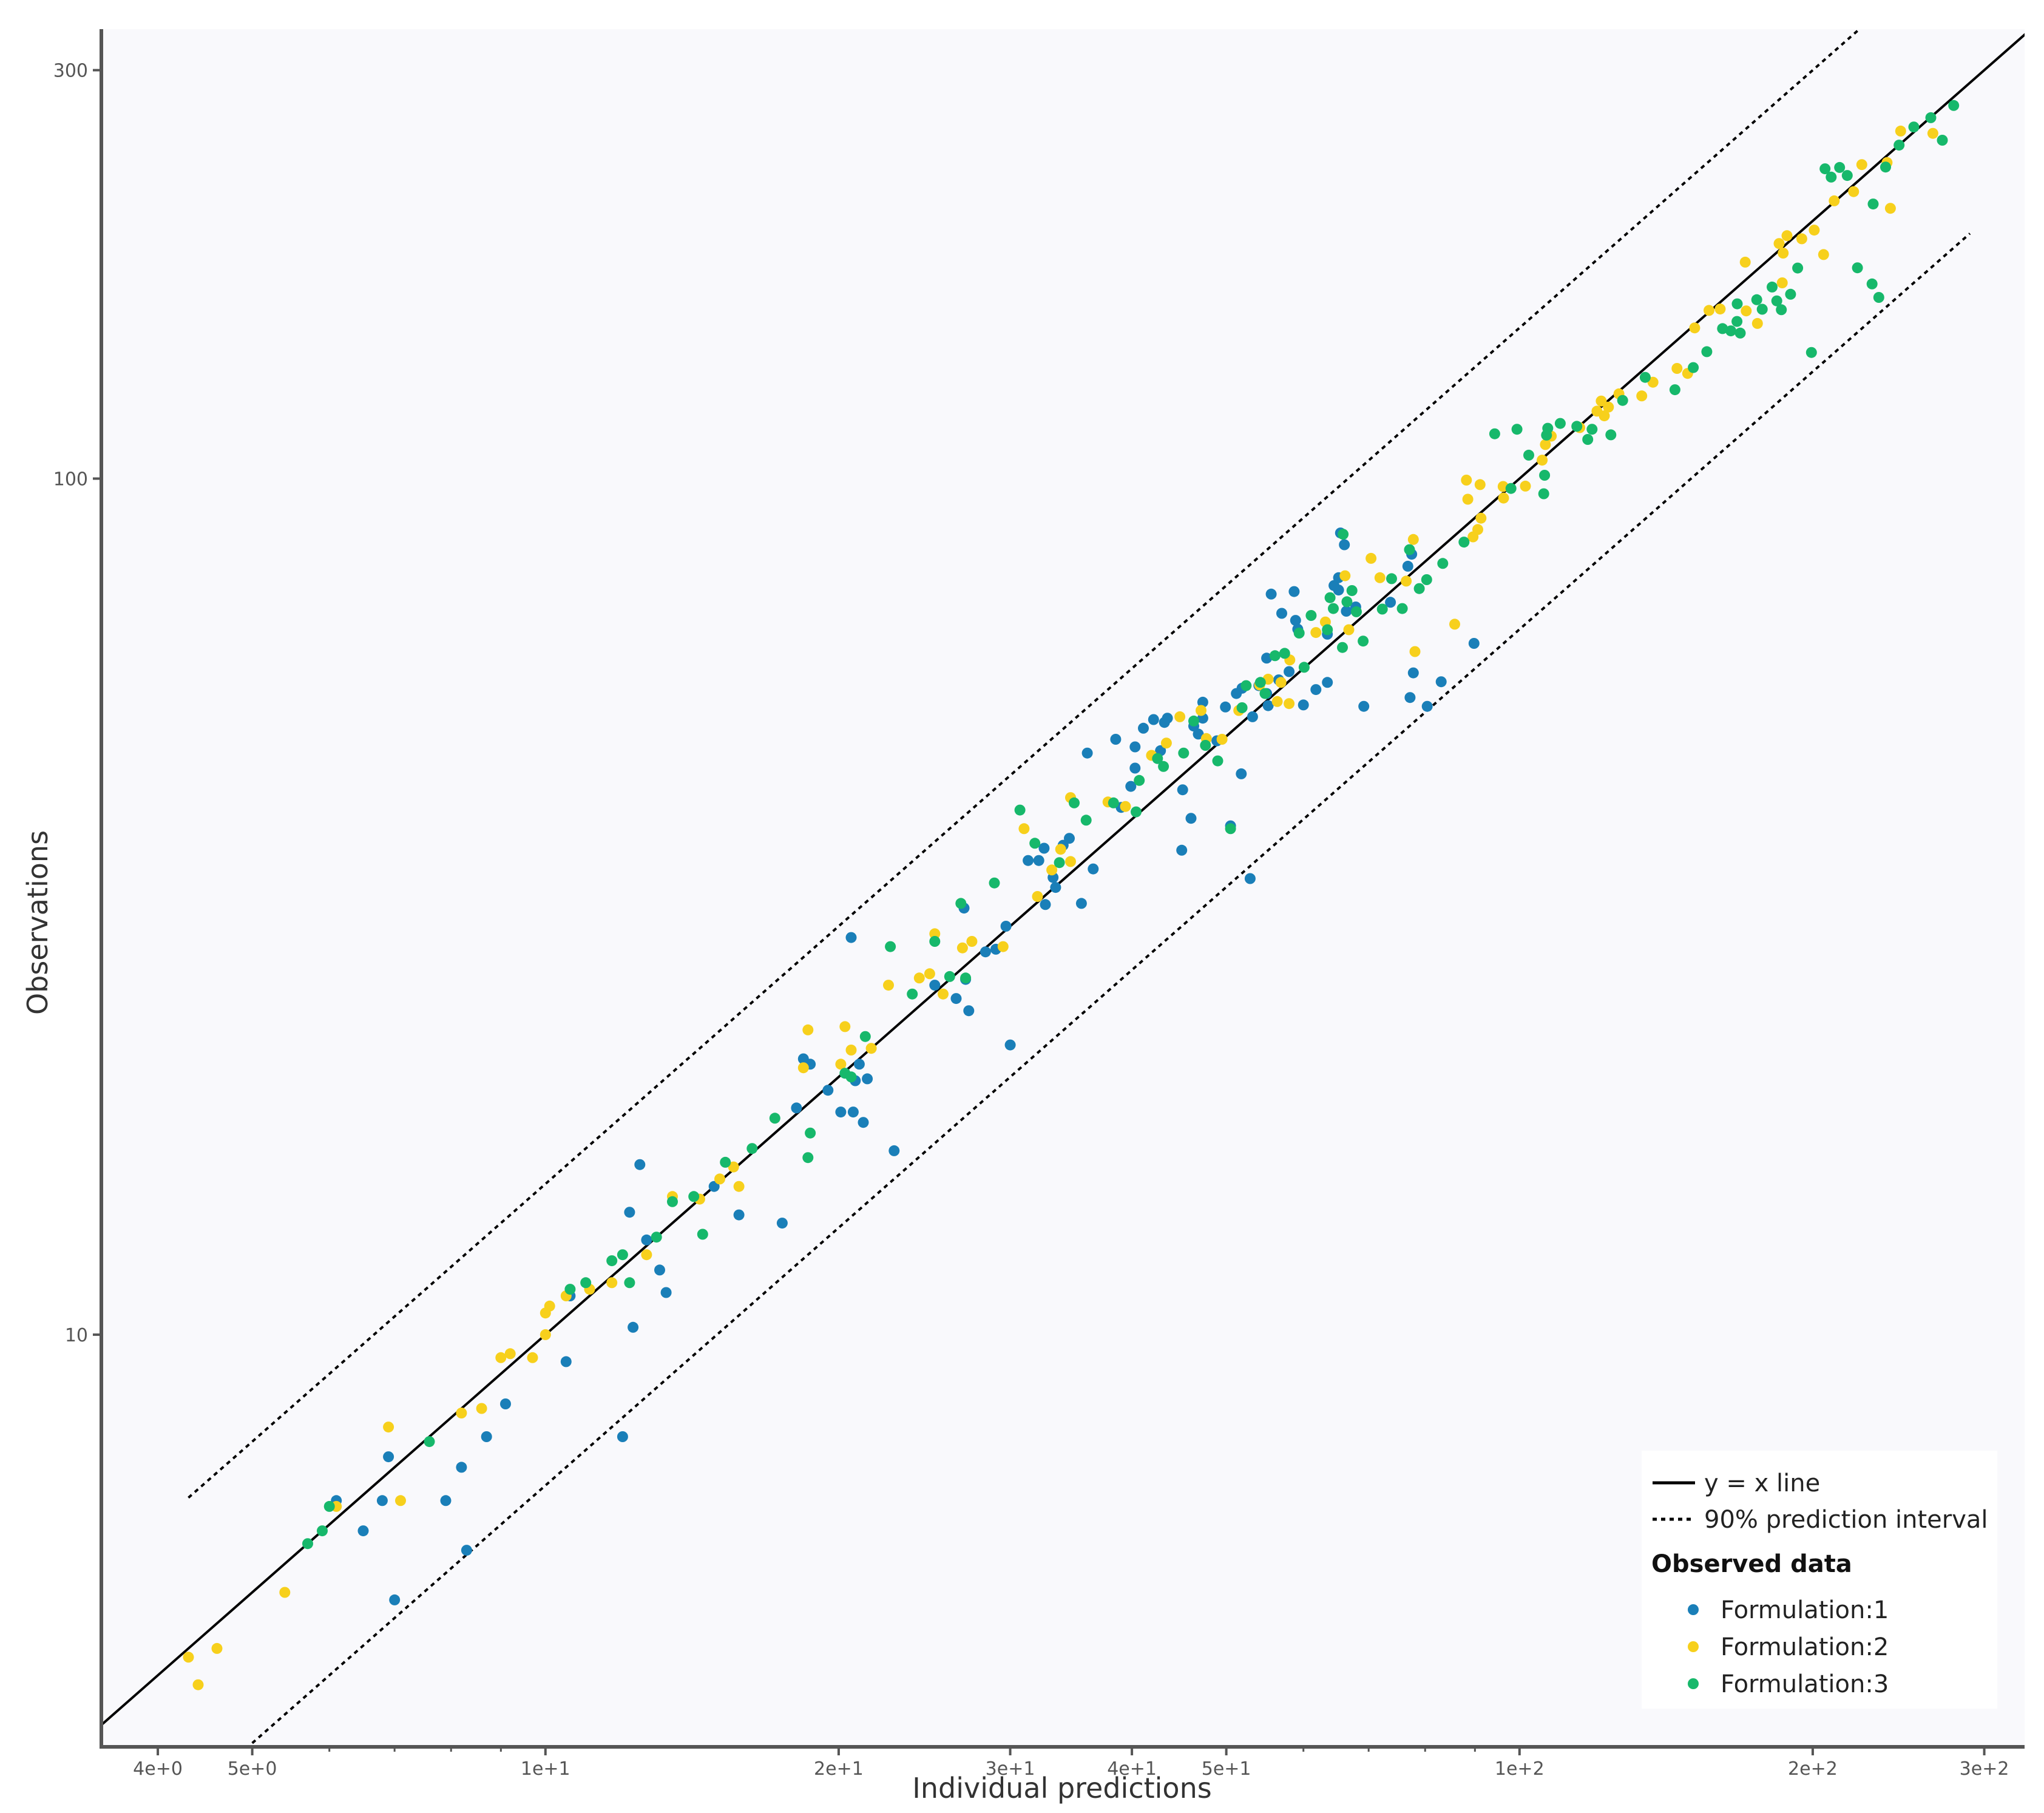 This screenshot has width=2044, height=1813. I want to click on x-tick-label: 1e+2, so click(1520, 1769).